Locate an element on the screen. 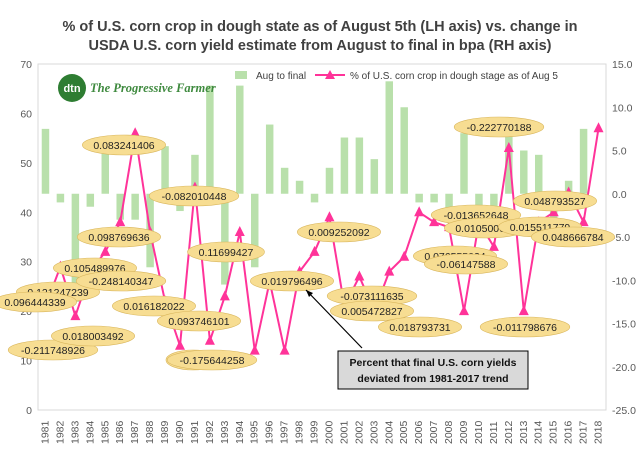 This screenshot has width=640, height=460. left-tick-label: 70 is located at coordinates (26, 65).